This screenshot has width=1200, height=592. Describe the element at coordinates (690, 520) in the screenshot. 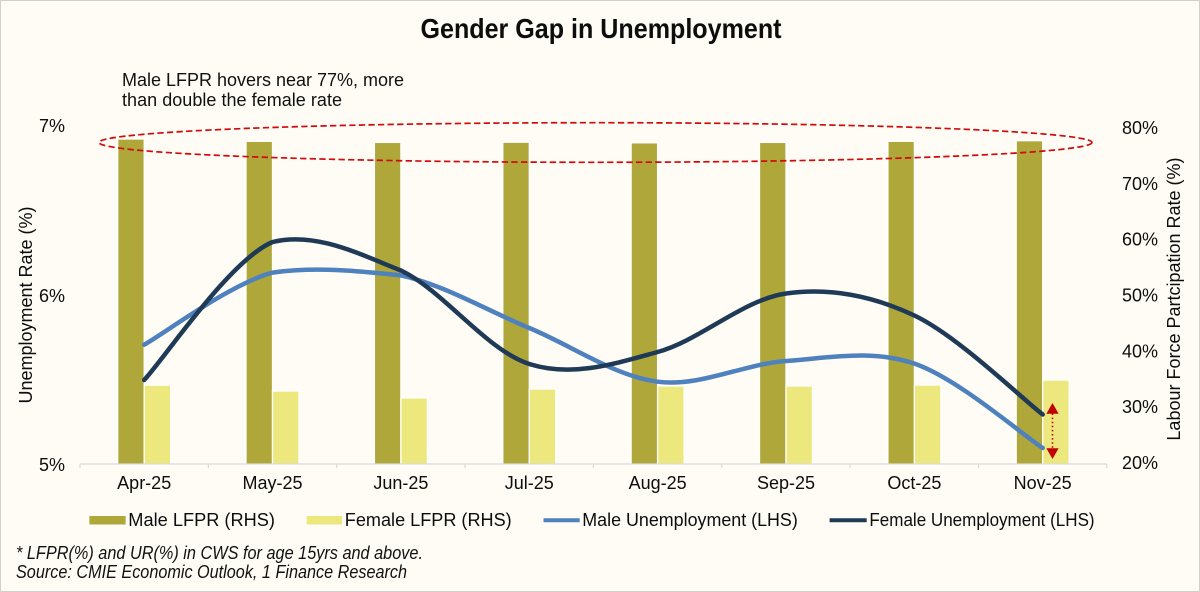

I see `svg-text: Male Unemployment (LHS)` at that location.